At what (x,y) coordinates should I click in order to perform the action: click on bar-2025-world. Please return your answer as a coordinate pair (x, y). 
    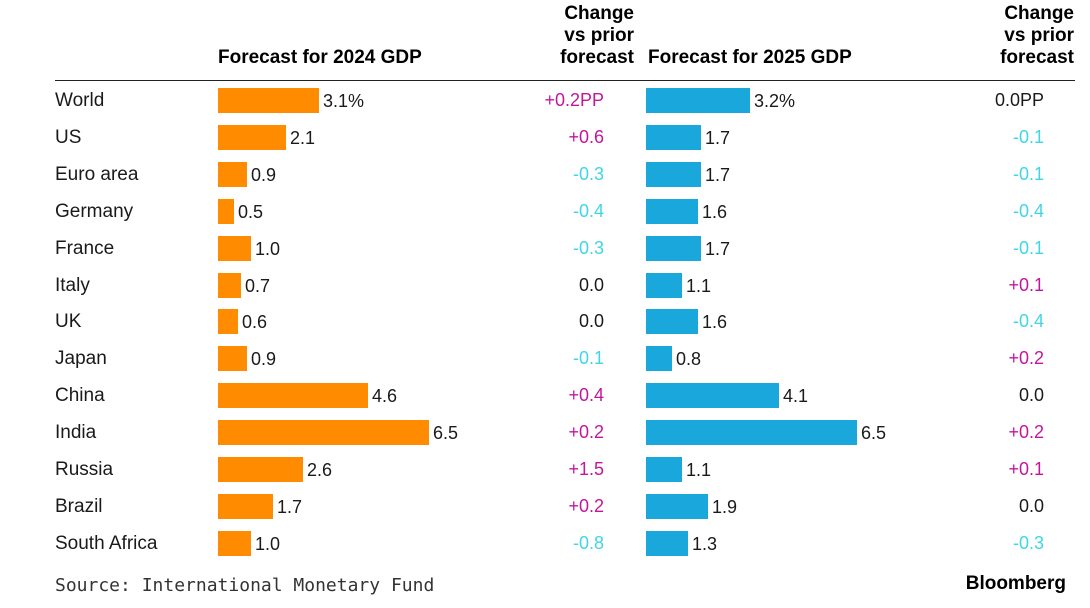
    Looking at the image, I should click on (698, 100).